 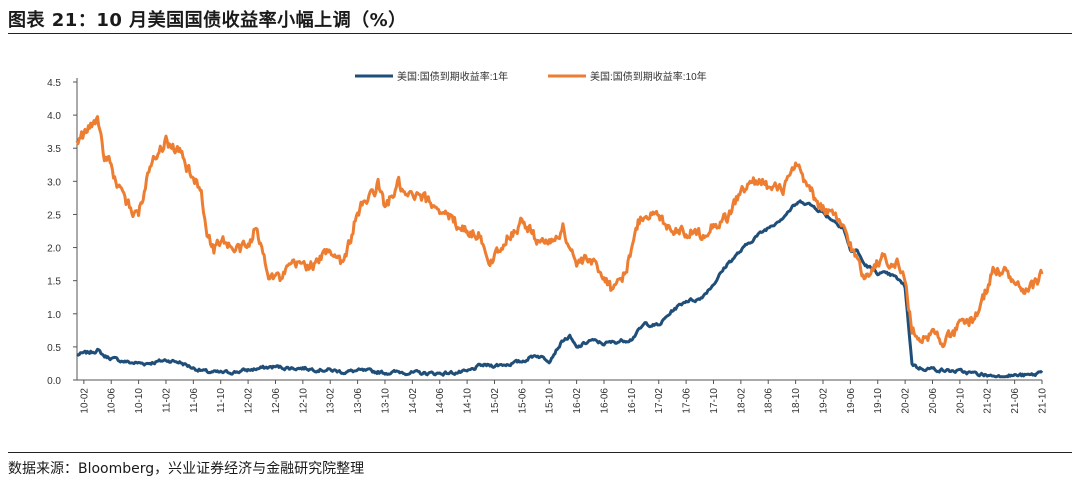 What do you see at coordinates (632, 401) in the screenshot?
I see `x-tick-label: 16-10` at bounding box center [632, 401].